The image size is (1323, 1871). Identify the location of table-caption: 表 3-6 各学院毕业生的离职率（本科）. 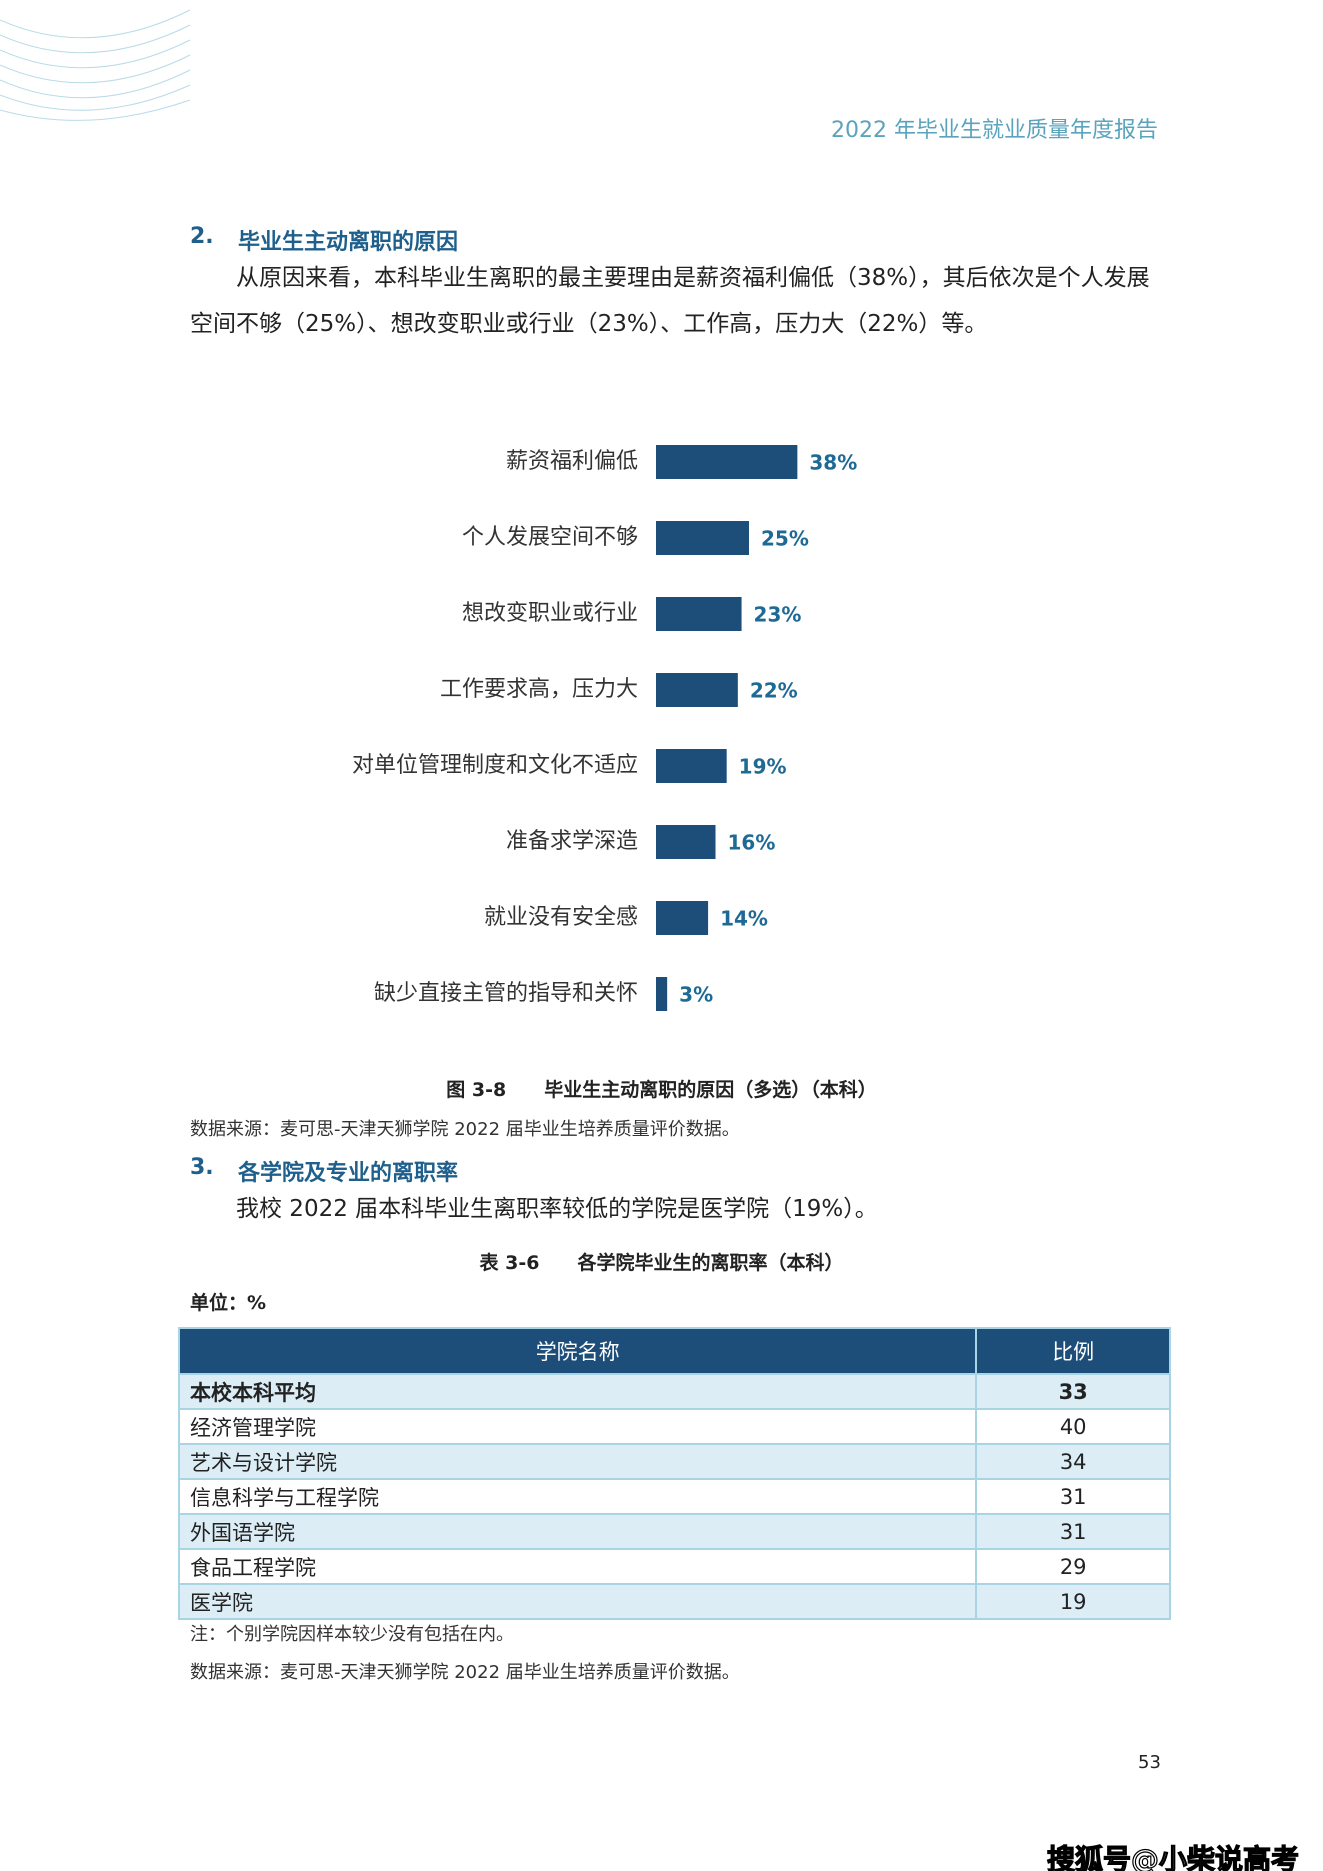
(661, 1261).